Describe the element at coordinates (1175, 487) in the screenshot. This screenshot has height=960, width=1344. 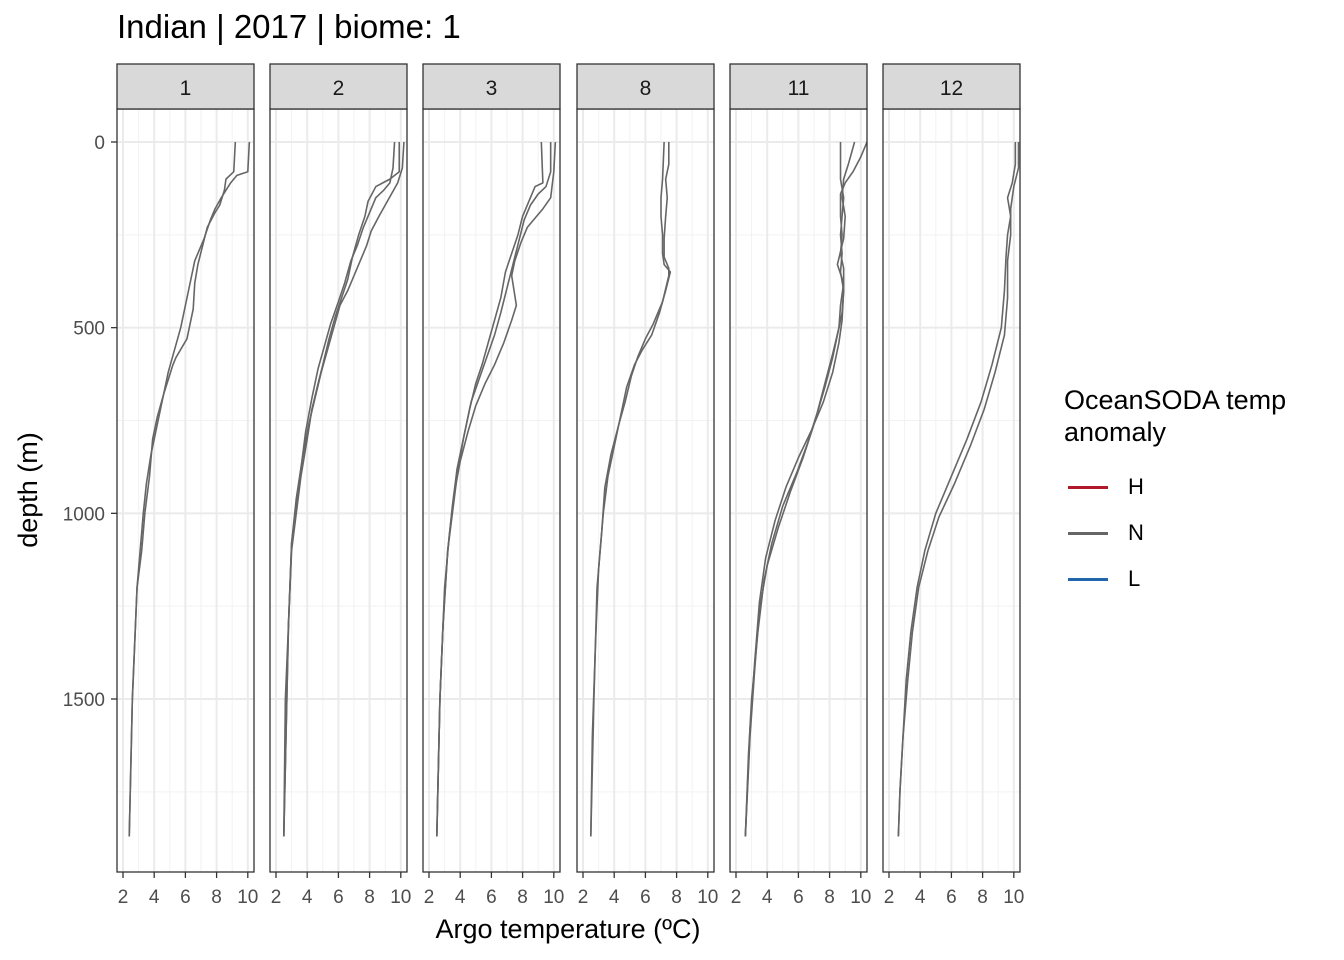
I see `legend-item: H` at that location.